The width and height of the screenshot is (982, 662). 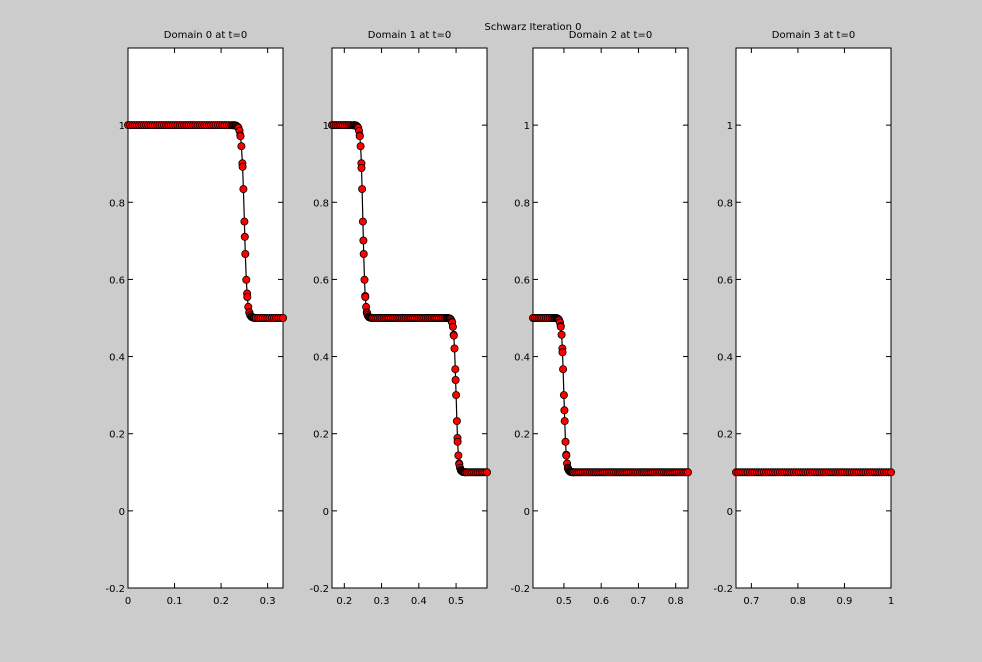 I want to click on x-tick-label: 0.1, so click(x=175, y=601).